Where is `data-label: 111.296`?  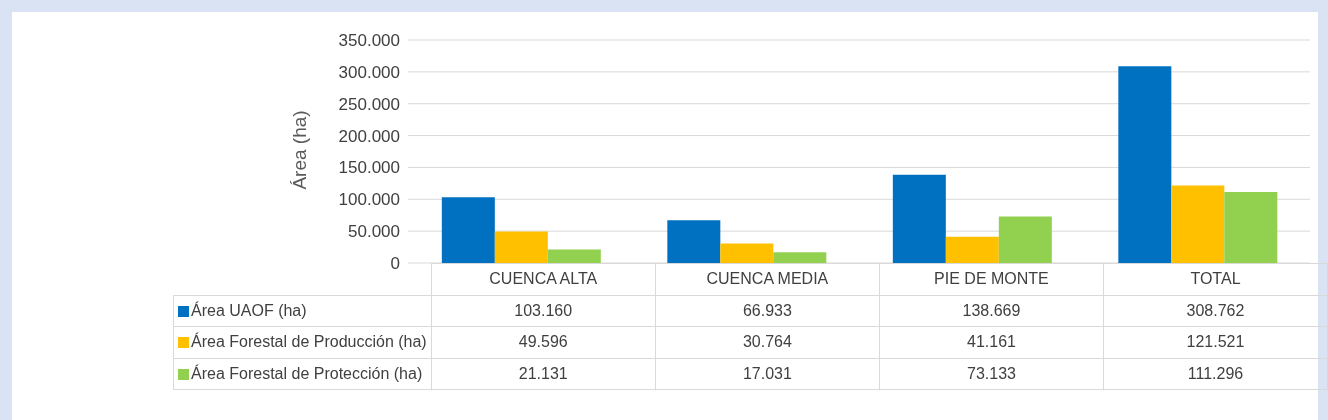
data-label: 111.296 is located at coordinates (1215, 374).